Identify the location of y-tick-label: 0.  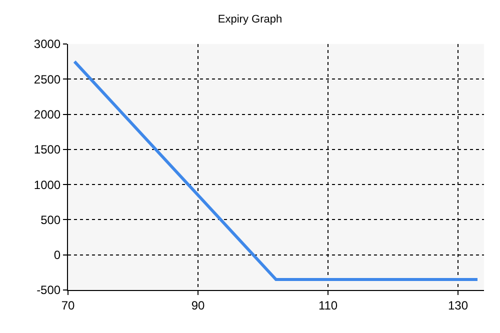
(57, 255).